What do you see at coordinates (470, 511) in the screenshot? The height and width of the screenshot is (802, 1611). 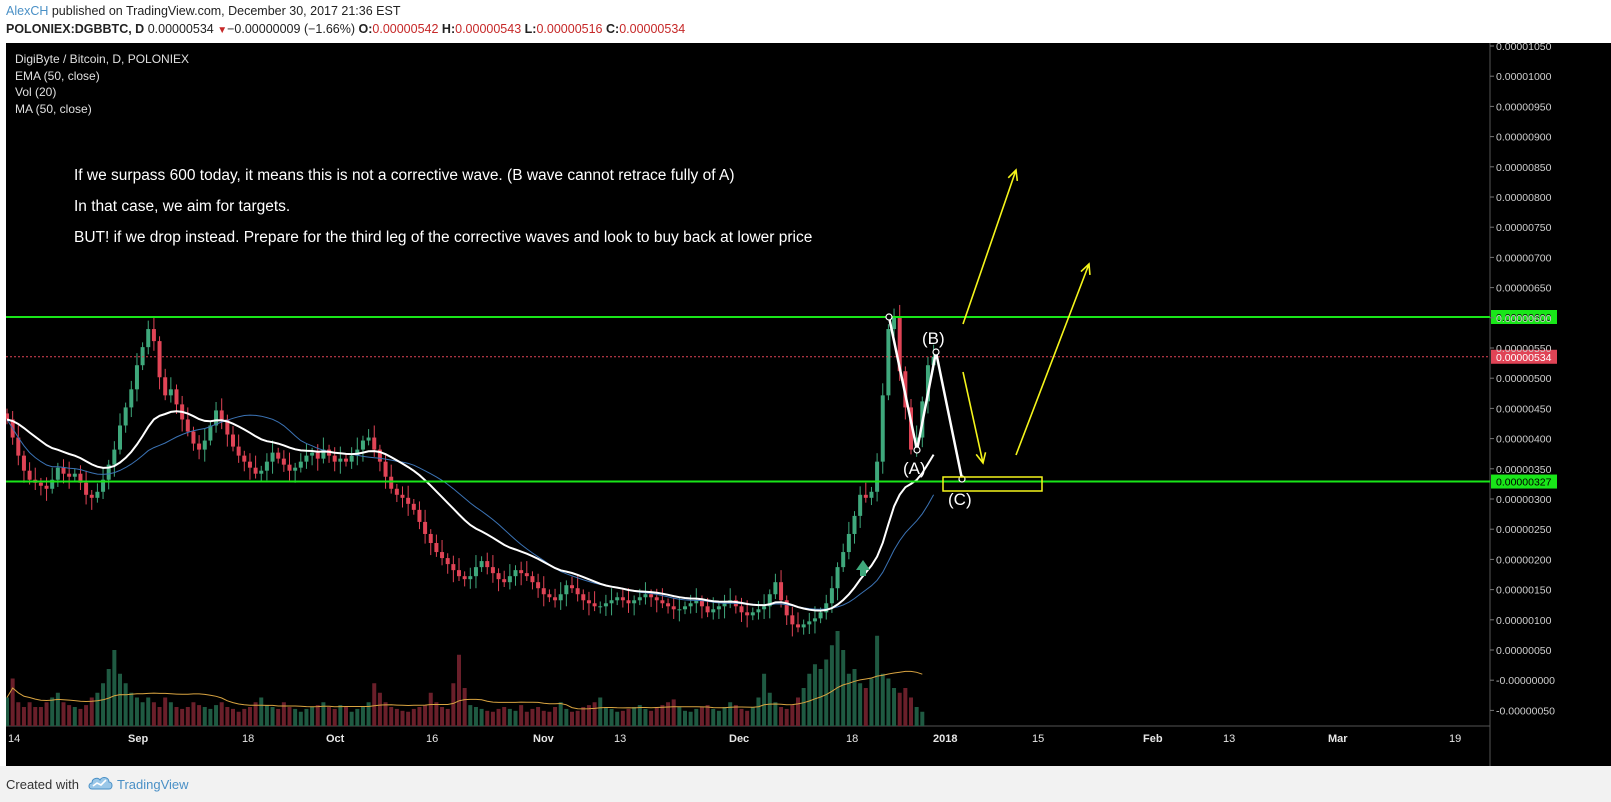 I see `ema-line` at bounding box center [470, 511].